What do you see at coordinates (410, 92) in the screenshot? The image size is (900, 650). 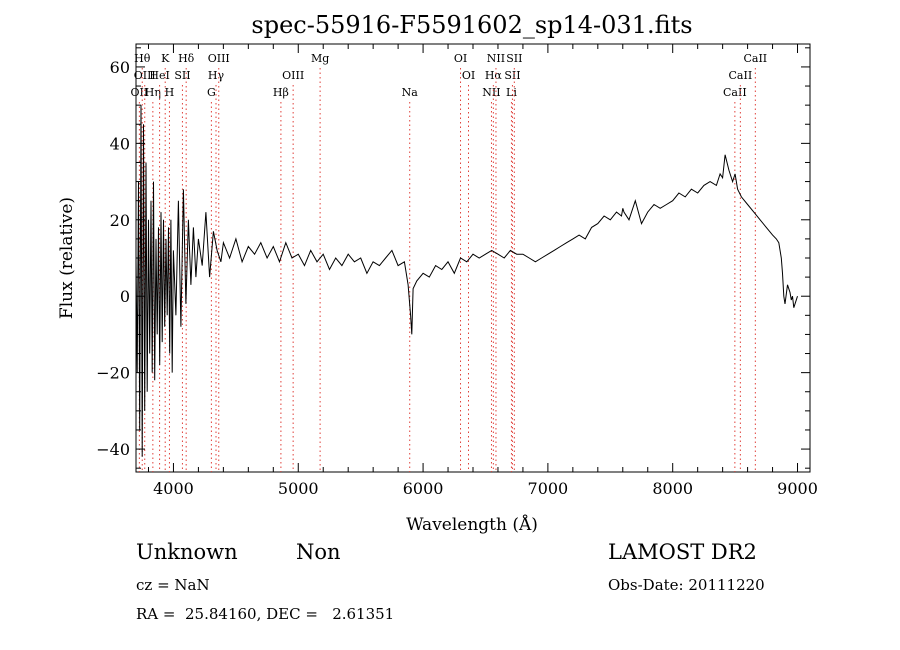 I see `line-marker-label: Na` at bounding box center [410, 92].